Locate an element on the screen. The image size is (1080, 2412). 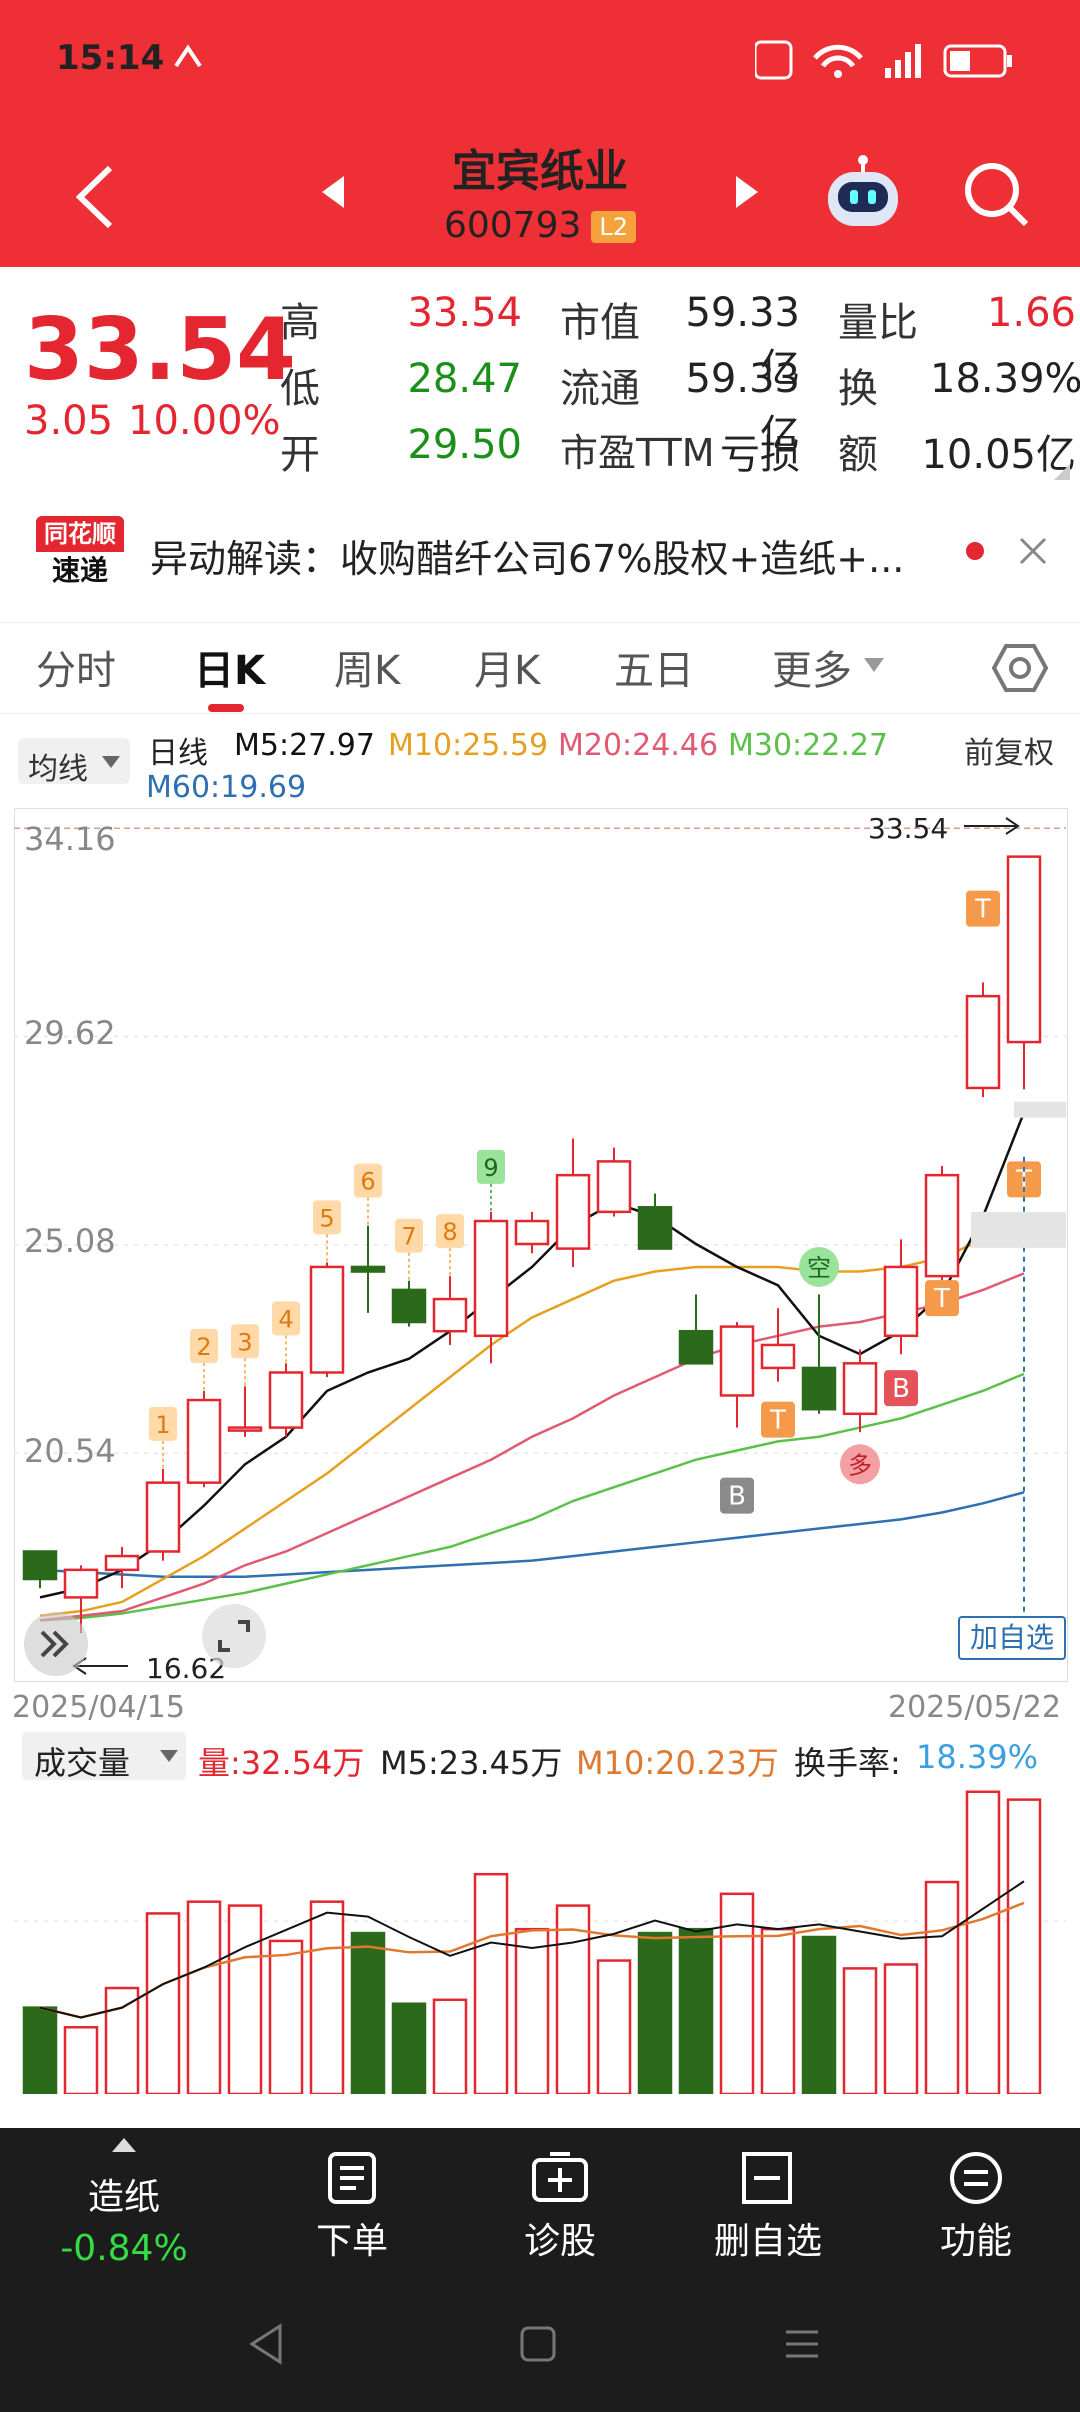
volume-chart is located at coordinates (540, 1937).